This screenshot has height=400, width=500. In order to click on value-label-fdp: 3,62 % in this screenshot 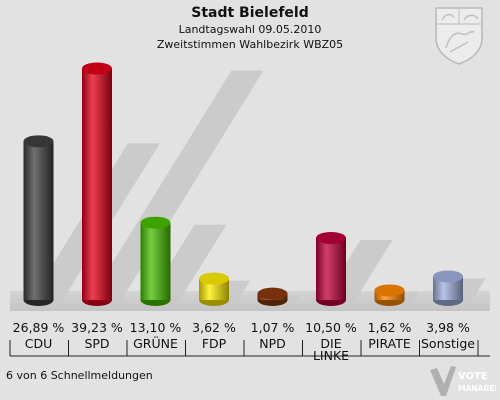, I will do `click(214, 327)`.